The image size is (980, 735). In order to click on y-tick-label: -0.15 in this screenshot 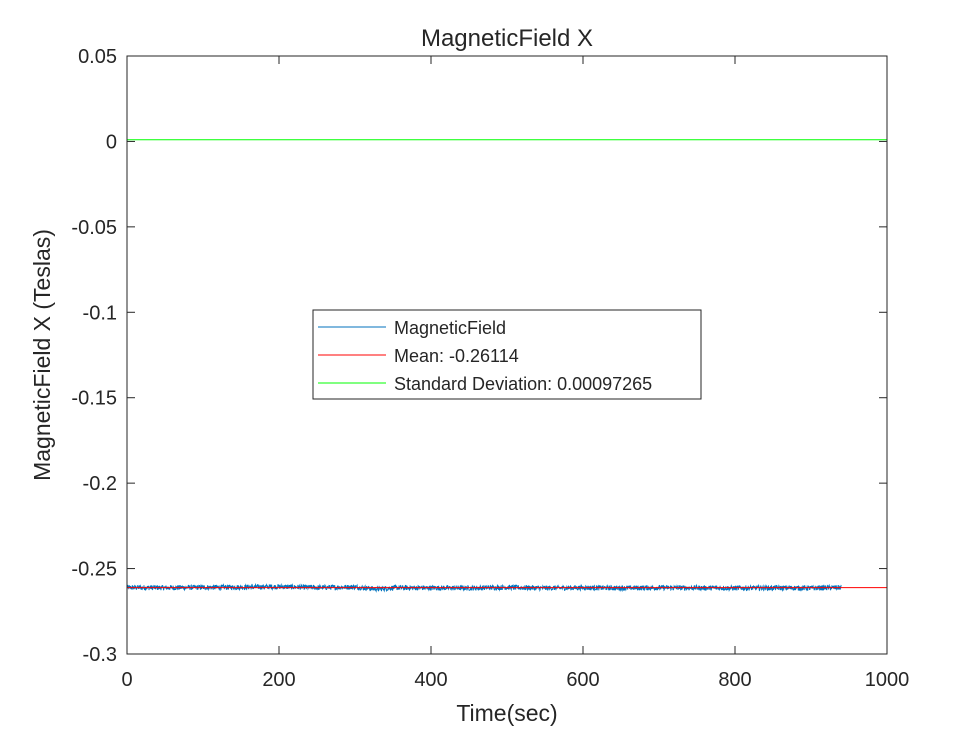, I will do `click(94, 399)`.